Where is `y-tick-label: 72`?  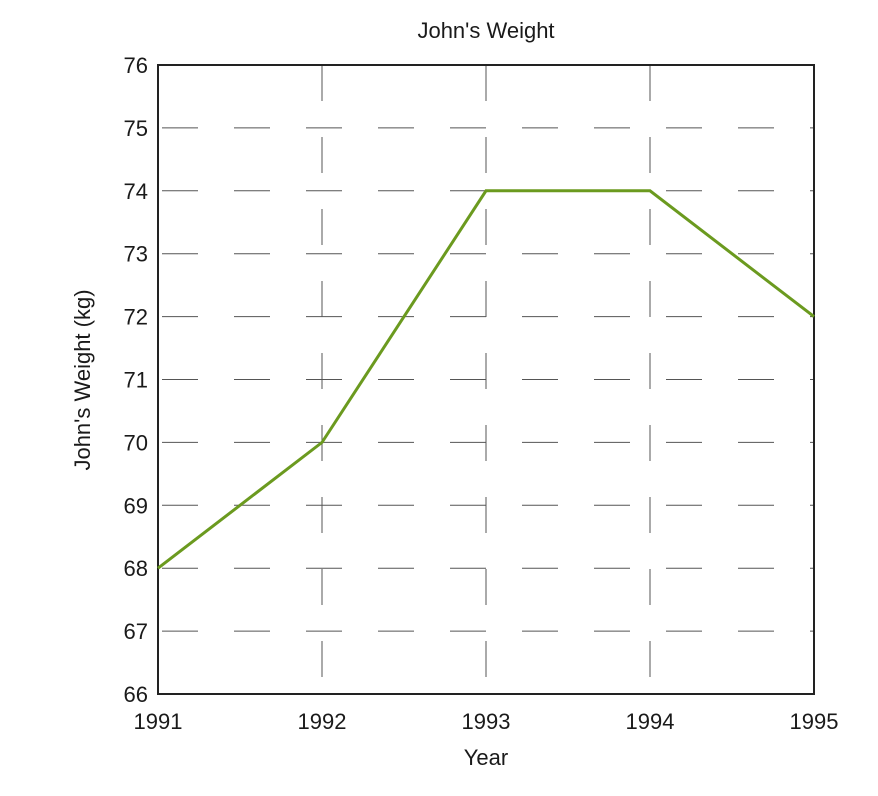
y-tick-label: 72 is located at coordinates (136, 317).